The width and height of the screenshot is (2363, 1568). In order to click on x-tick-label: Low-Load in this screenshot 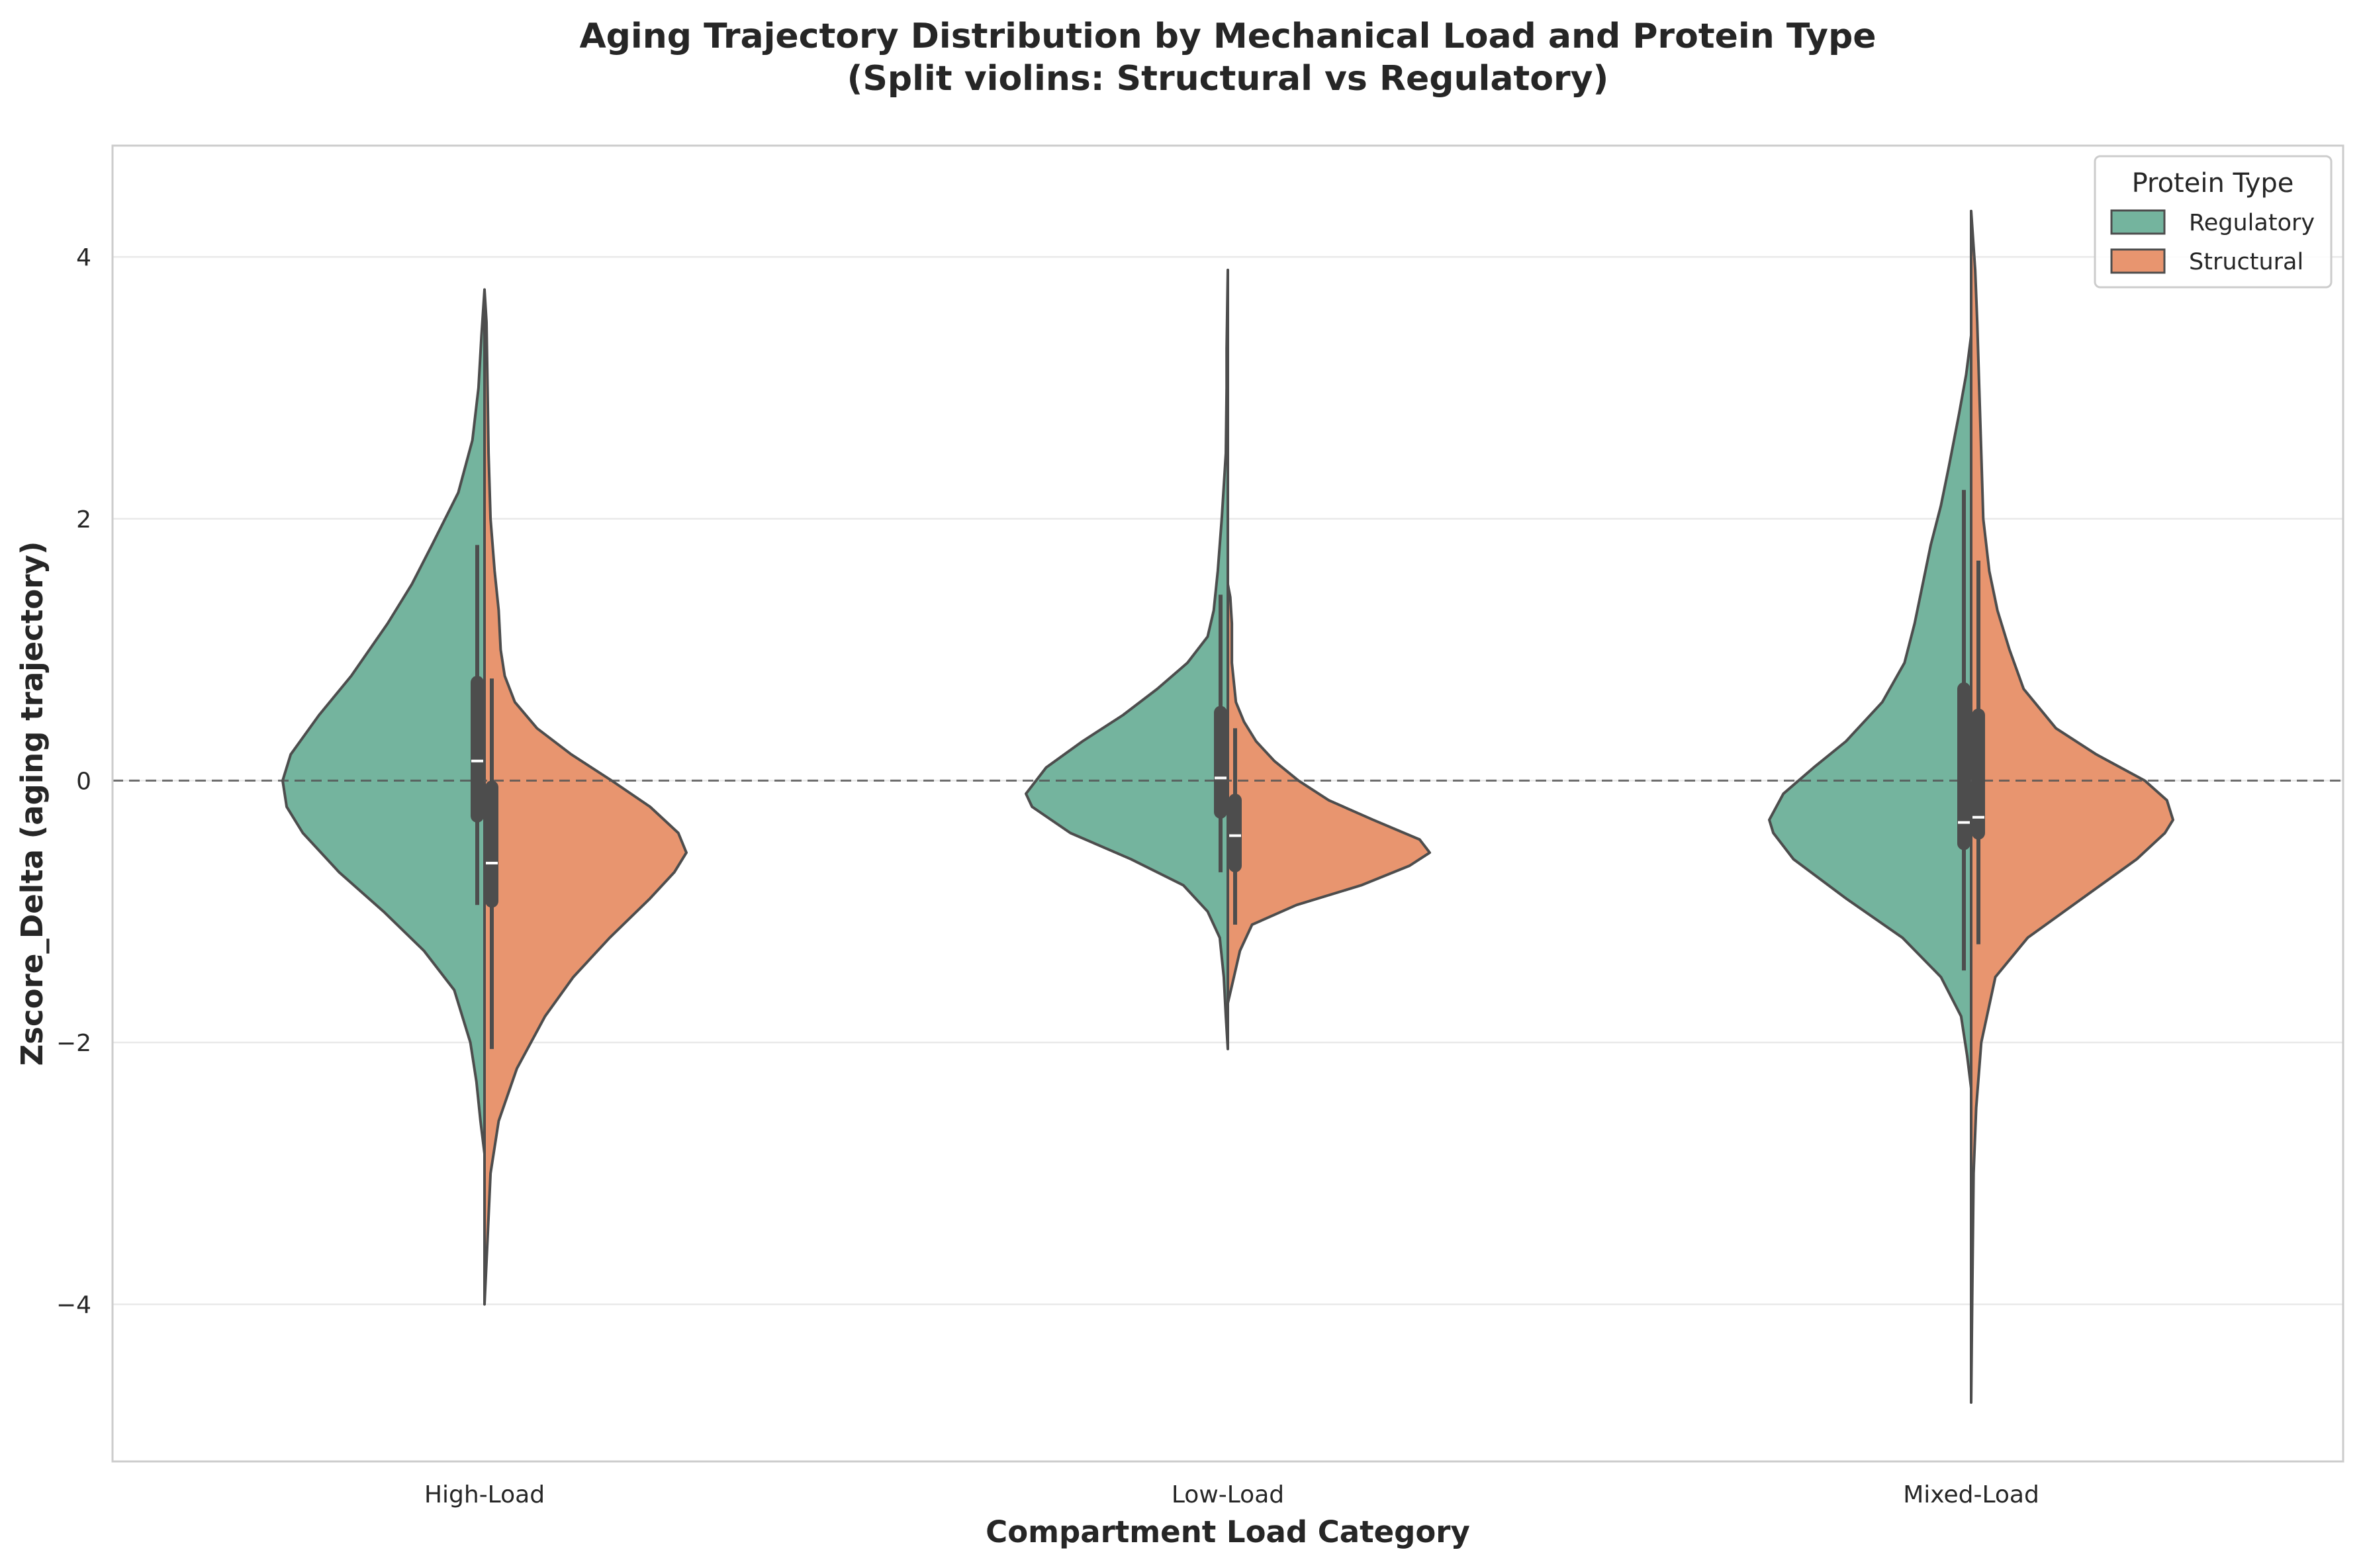, I will do `click(1228, 1494)`.